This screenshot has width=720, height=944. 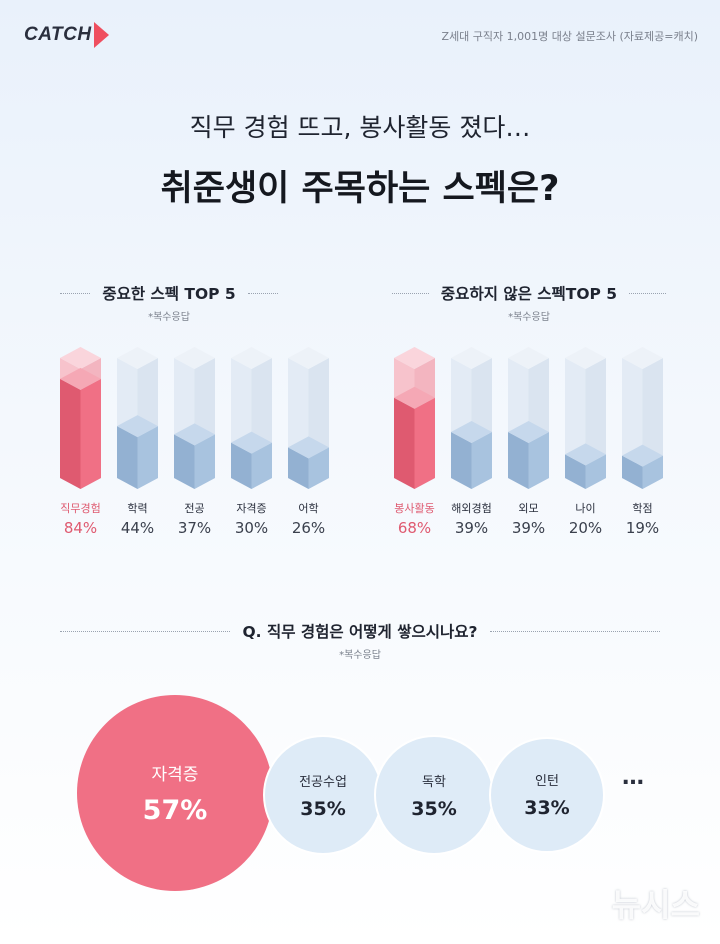 I want to click on category-label: 전공, so click(x=194, y=508).